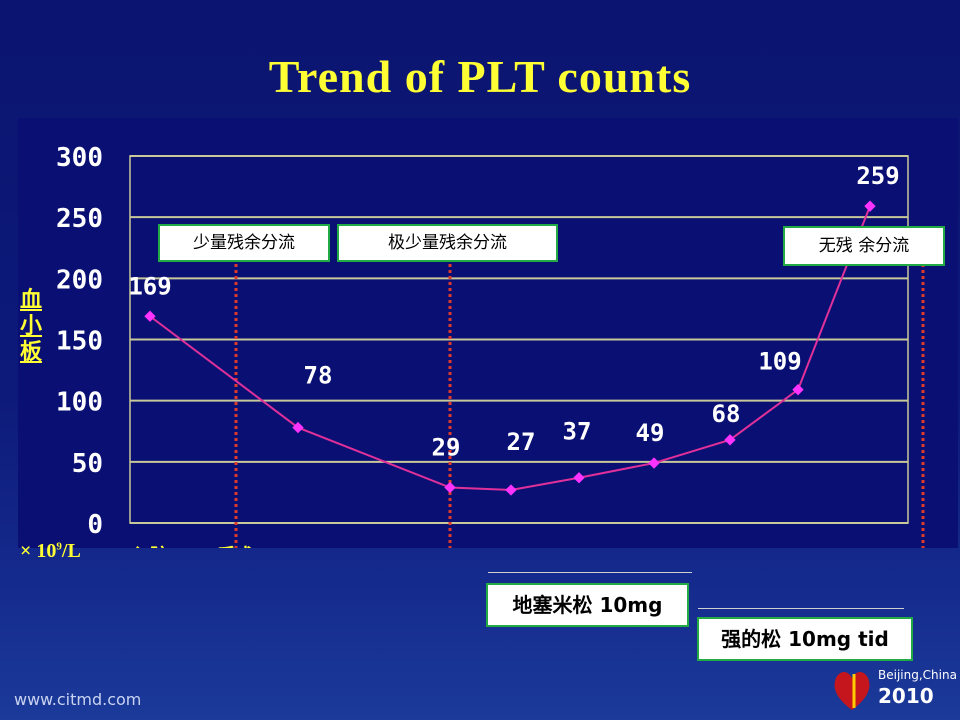 The image size is (960, 720). I want to click on y-axis-label-char-1: 血, so click(30, 300).